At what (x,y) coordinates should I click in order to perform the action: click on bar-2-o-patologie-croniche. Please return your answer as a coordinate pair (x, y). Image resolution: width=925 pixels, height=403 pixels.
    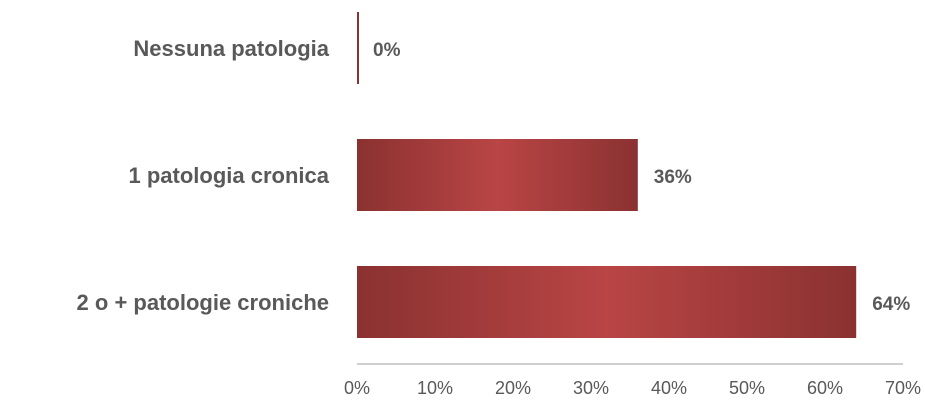
    Looking at the image, I should click on (607, 302).